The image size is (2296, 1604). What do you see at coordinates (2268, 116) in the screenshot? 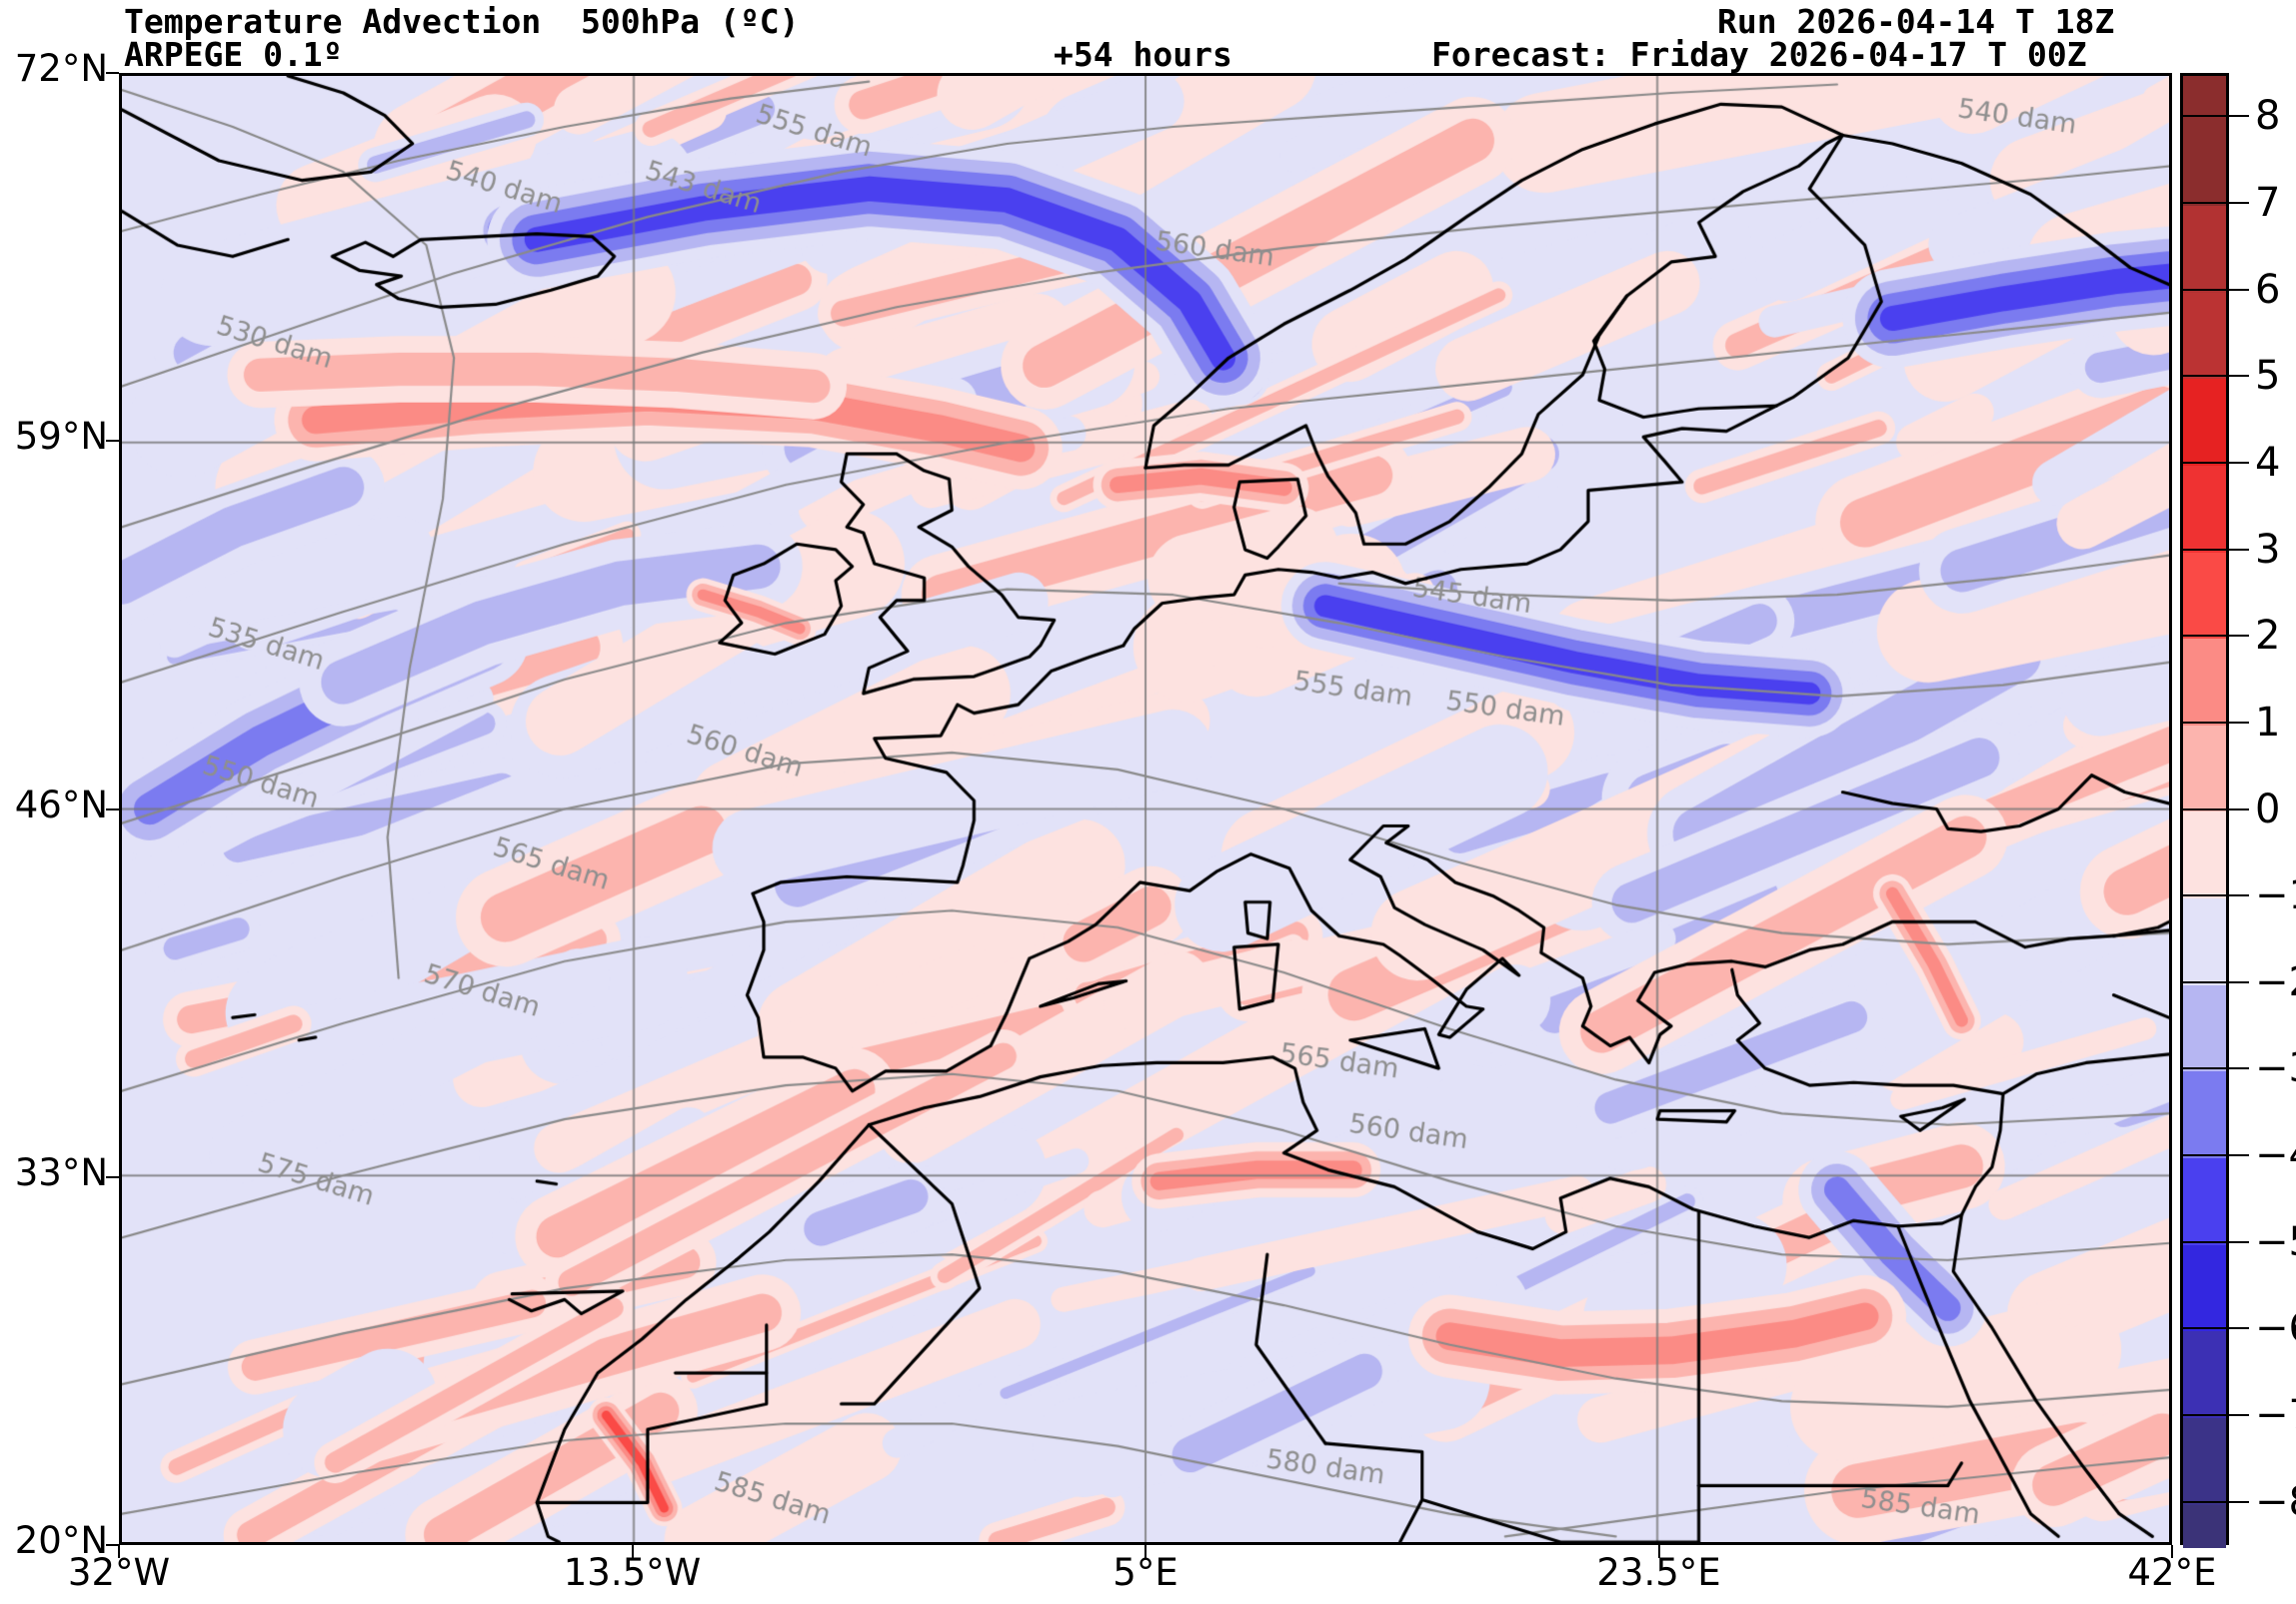
I see `colorbar-tick-label: 8` at bounding box center [2268, 116].